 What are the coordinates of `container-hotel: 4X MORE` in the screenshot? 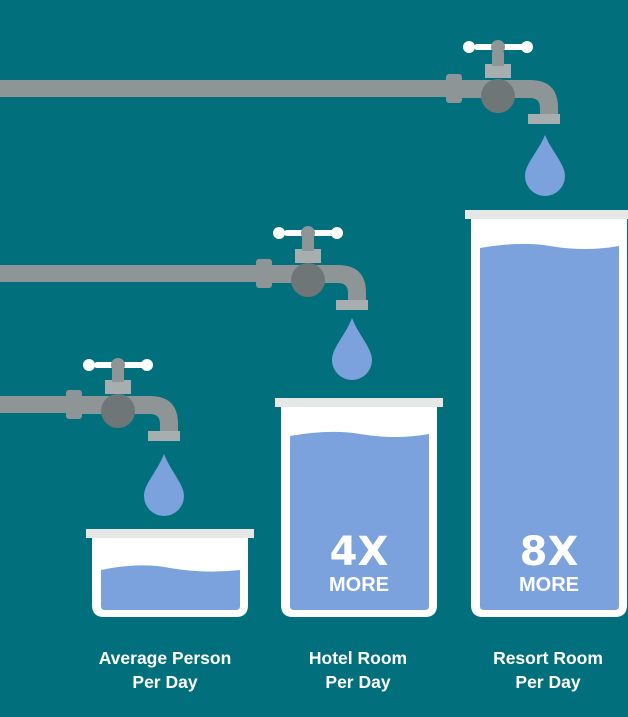 It's located at (359, 507).